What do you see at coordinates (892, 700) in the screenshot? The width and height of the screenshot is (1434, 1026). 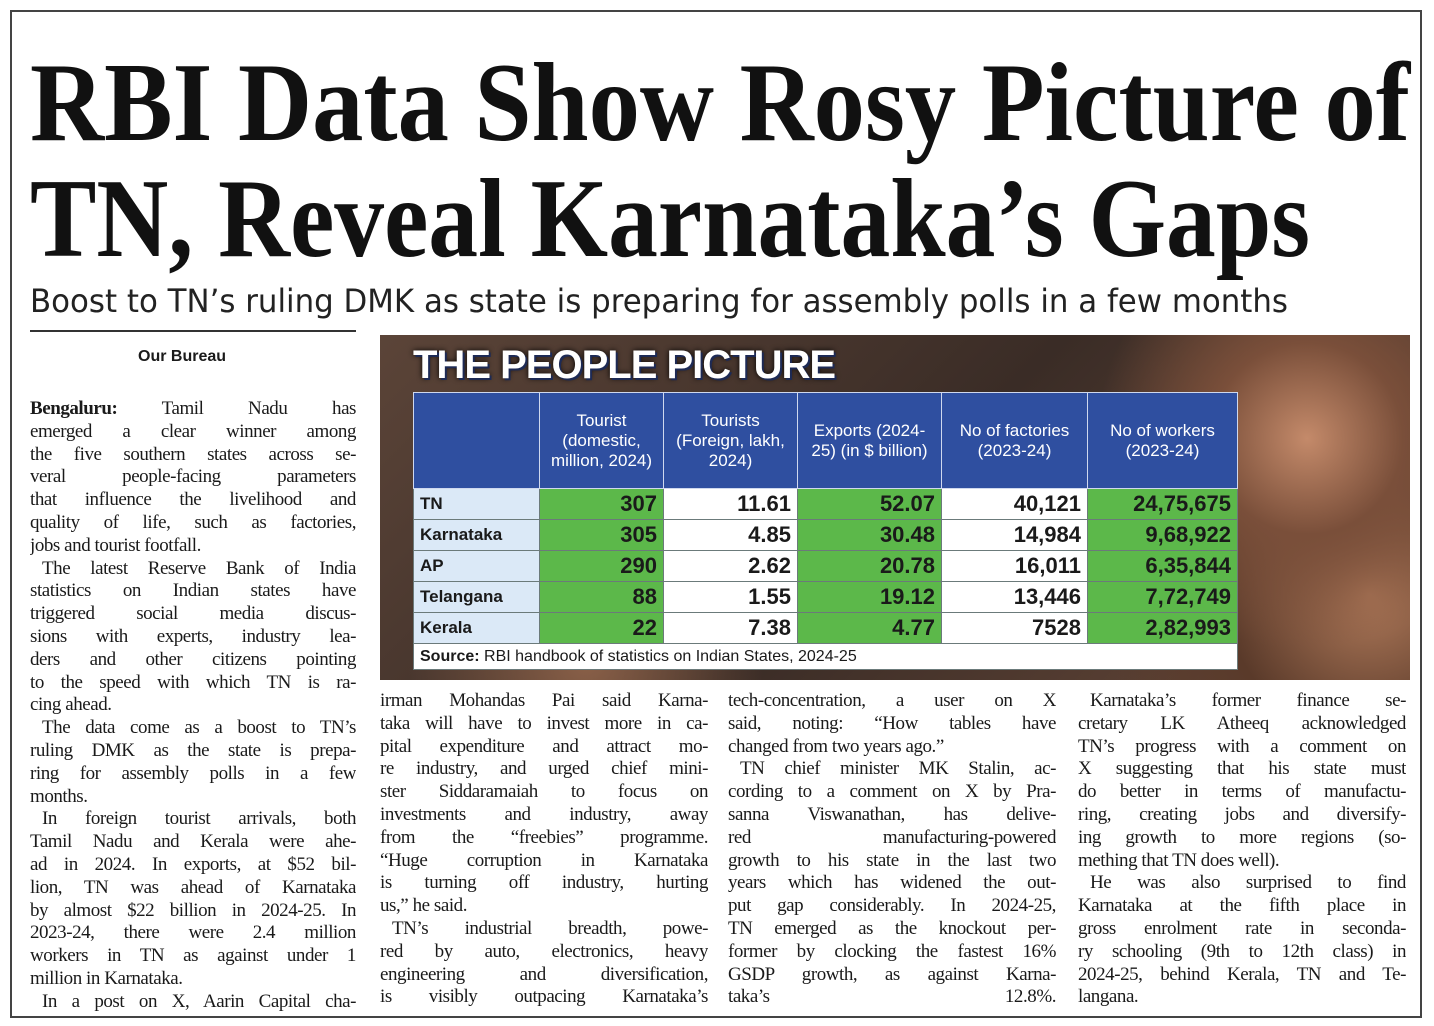 I see `line-text: tech-concentration, a user on X` at bounding box center [892, 700].